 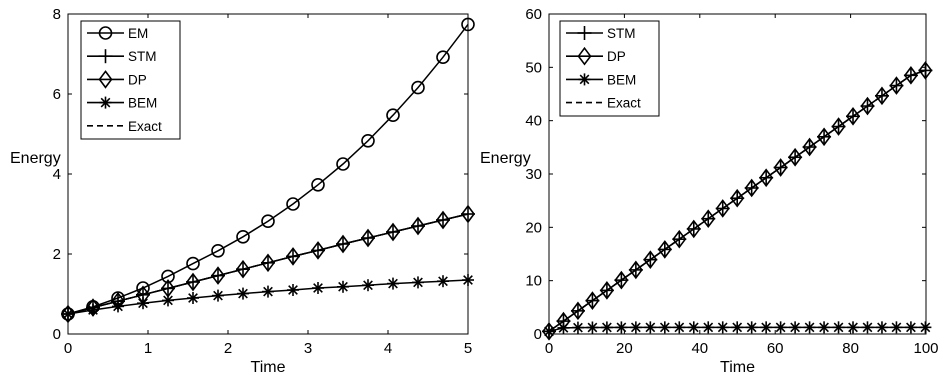 What do you see at coordinates (533, 67) in the screenshot?
I see `y-tick-label: 50` at bounding box center [533, 67].